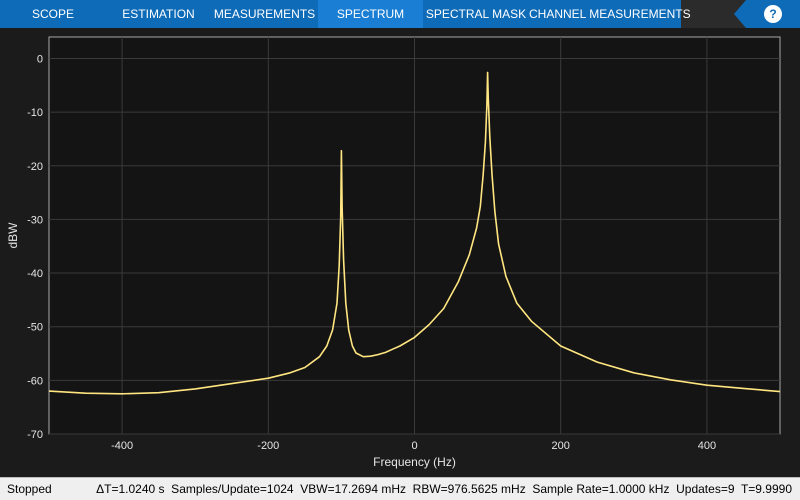  What do you see at coordinates (29, 489) in the screenshot?
I see `status-state: Stopped` at bounding box center [29, 489].